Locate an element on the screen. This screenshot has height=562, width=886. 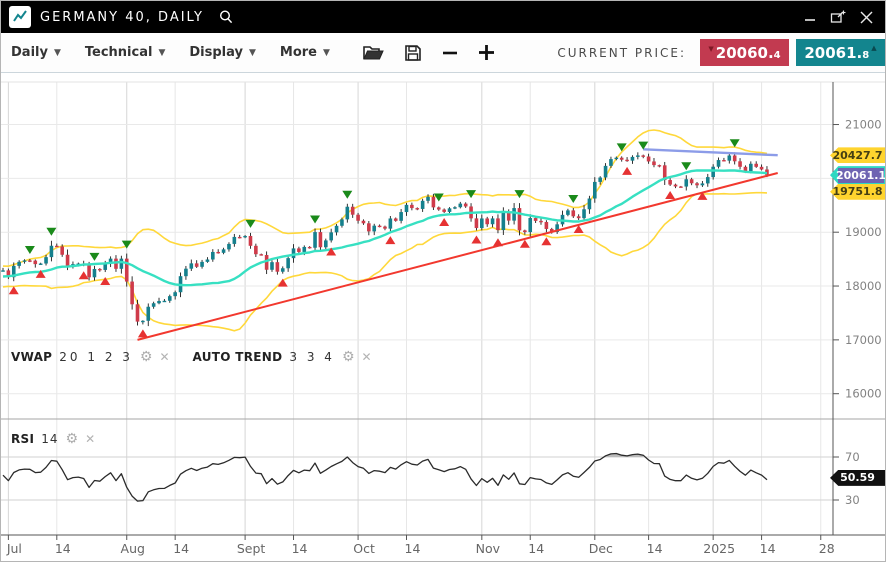
rsi-value-badge: 50.59 is located at coordinates (857, 477).